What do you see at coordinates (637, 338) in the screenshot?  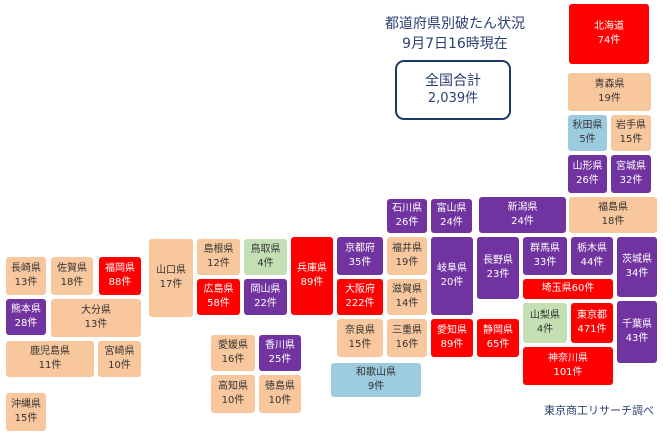 I see `pref-count: 43件` at bounding box center [637, 338].